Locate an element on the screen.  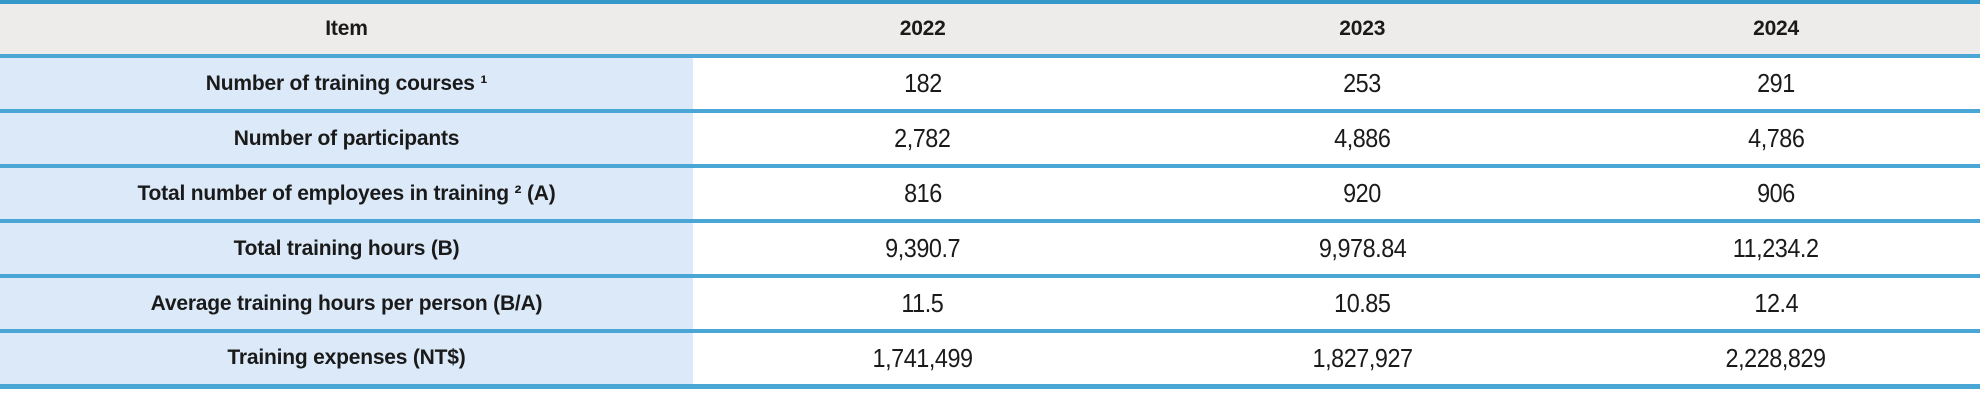
row-label: Training expenses (NT$) is located at coordinates (346, 357).